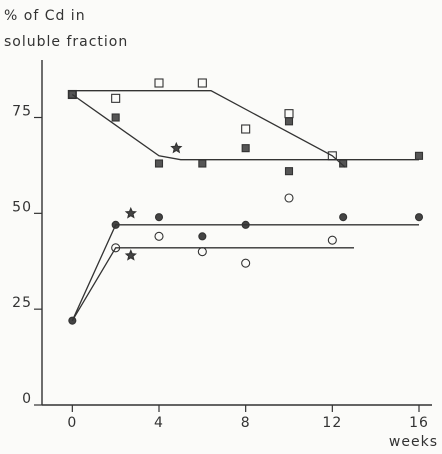 This screenshot has height=454, width=442. I want to click on x-tick-label: 16, so click(419, 423).